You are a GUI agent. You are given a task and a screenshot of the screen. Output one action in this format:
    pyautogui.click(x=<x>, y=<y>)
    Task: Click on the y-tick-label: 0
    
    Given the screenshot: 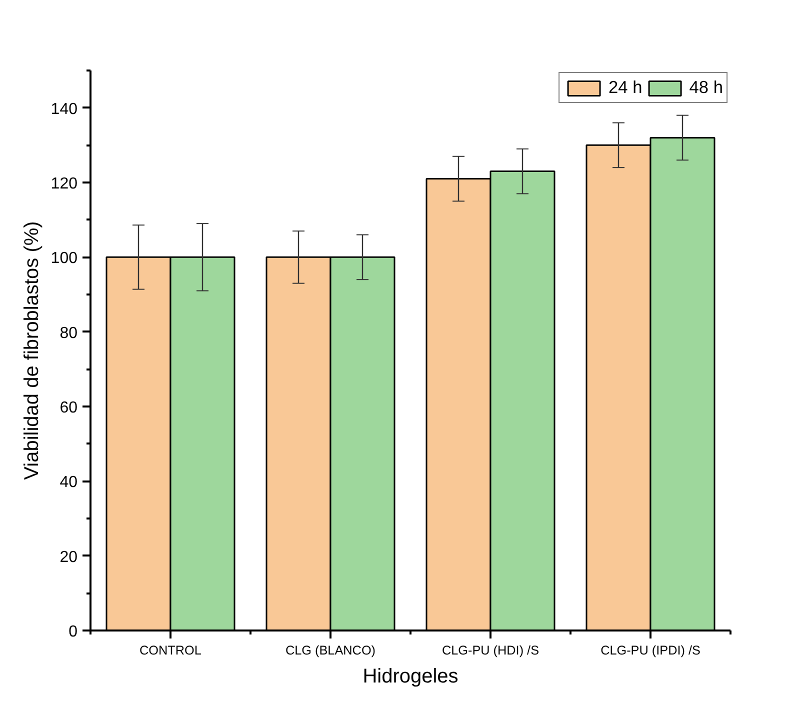 What is the action you would take?
    pyautogui.click(x=73, y=632)
    